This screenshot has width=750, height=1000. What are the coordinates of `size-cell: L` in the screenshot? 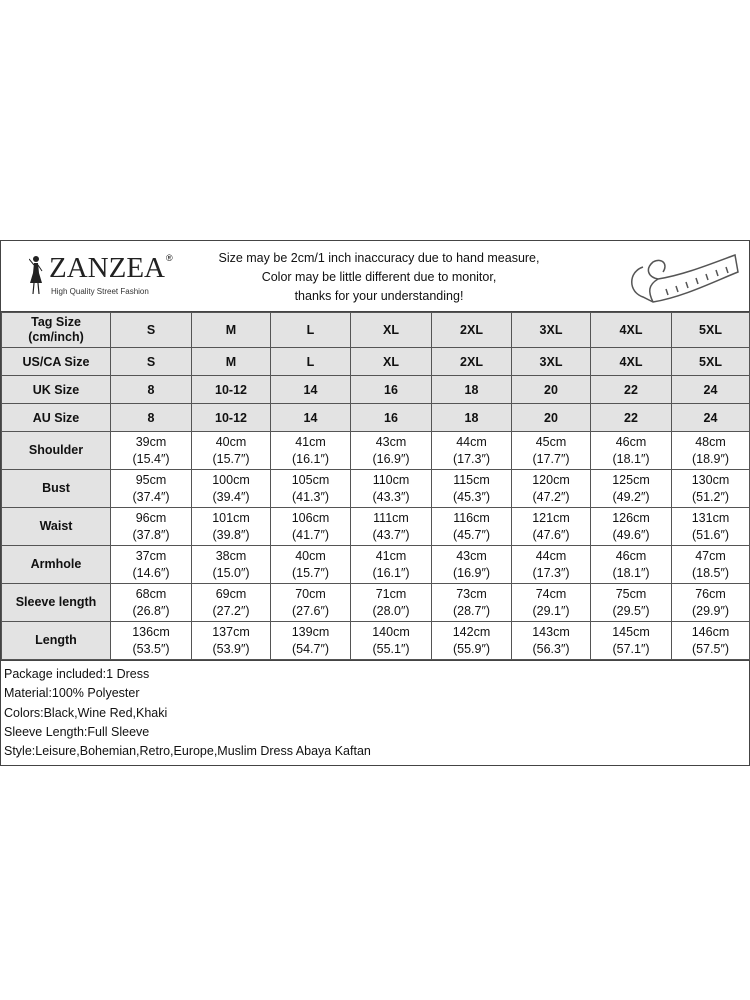 It's located at (310, 361).